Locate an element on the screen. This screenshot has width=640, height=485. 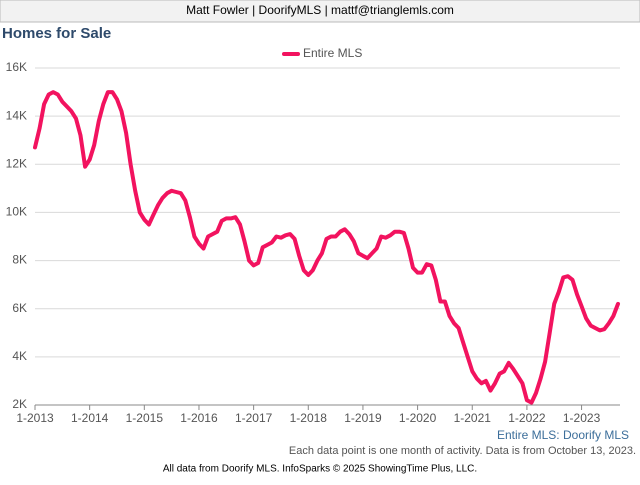
x-tick-label: 1-2014 is located at coordinates (90, 418).